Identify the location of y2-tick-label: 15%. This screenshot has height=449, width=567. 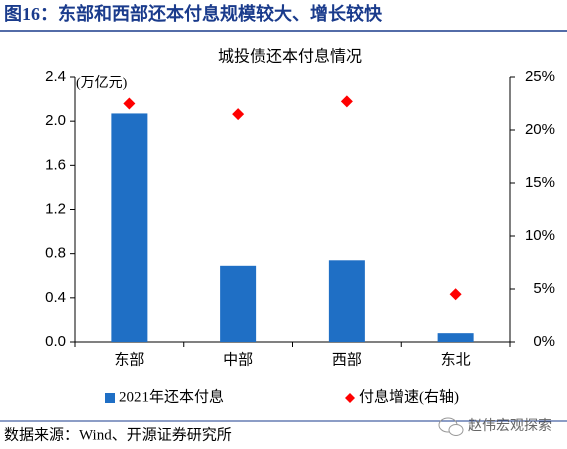
(540, 182).